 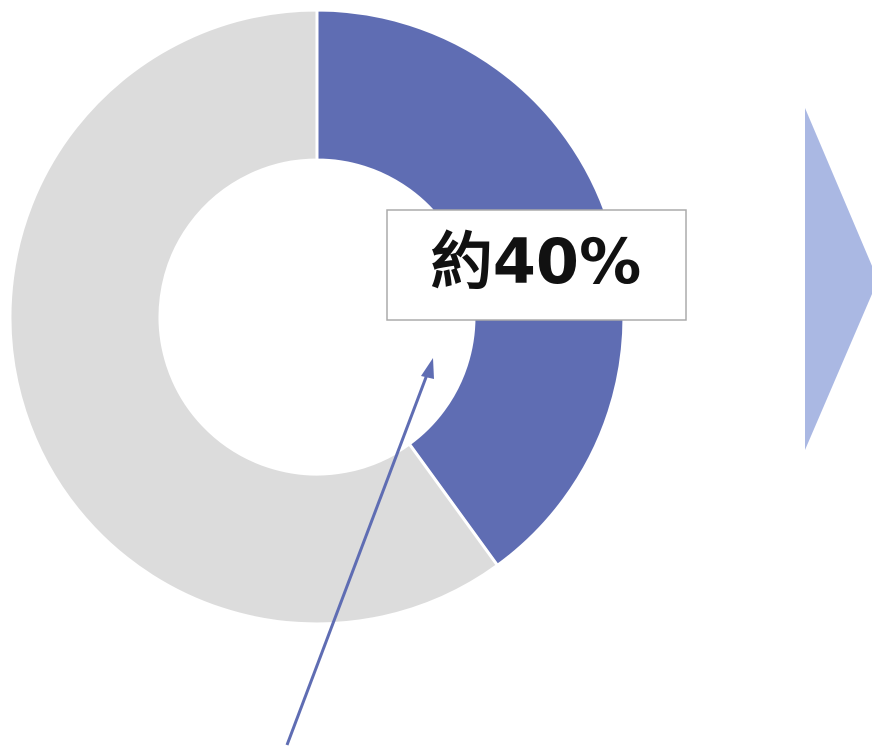 What do you see at coordinates (838, 279) in the screenshot?
I see `chevron` at bounding box center [838, 279].